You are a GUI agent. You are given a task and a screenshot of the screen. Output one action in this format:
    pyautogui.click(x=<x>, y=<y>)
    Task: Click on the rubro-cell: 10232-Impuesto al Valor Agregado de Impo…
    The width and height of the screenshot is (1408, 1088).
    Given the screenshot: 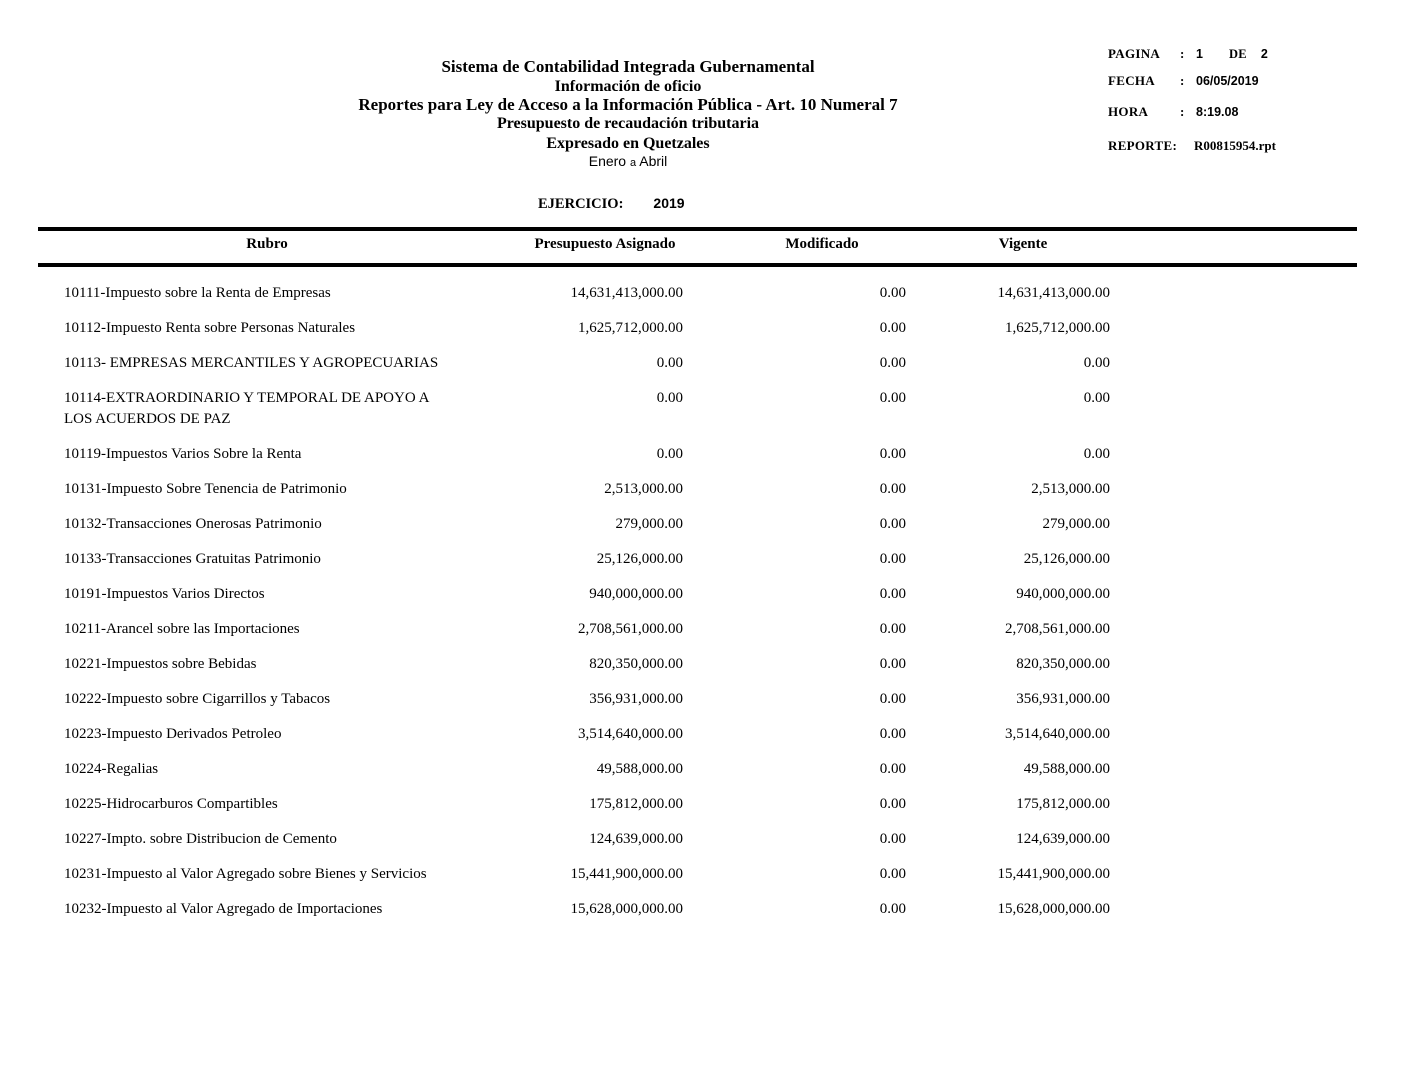 What is the action you would take?
    pyautogui.click(x=223, y=909)
    